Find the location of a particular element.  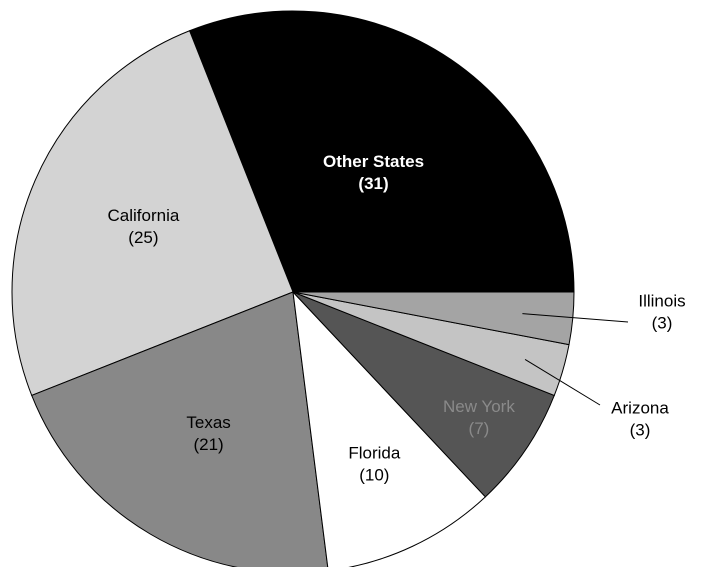

slice-label: Texas is located at coordinates (208, 422).